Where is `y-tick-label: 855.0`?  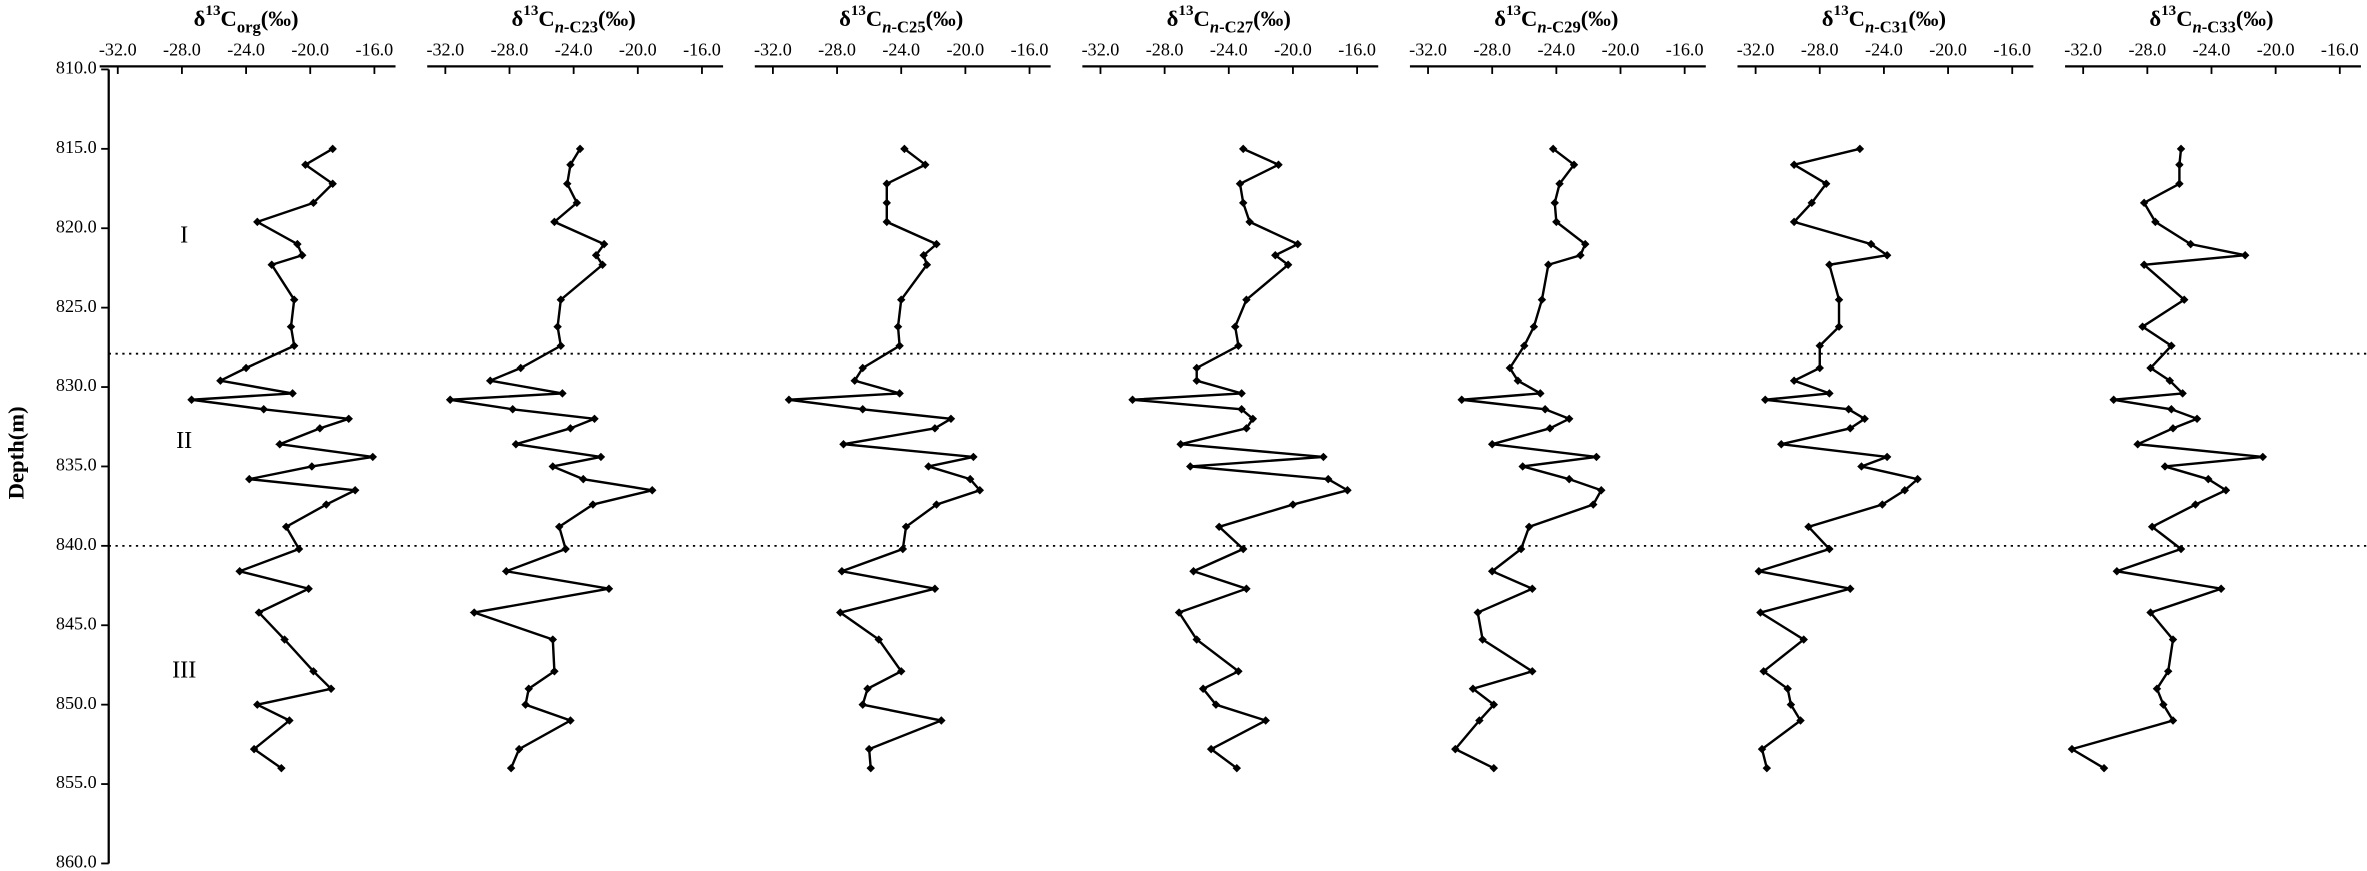 y-tick-label: 855.0 is located at coordinates (76, 782).